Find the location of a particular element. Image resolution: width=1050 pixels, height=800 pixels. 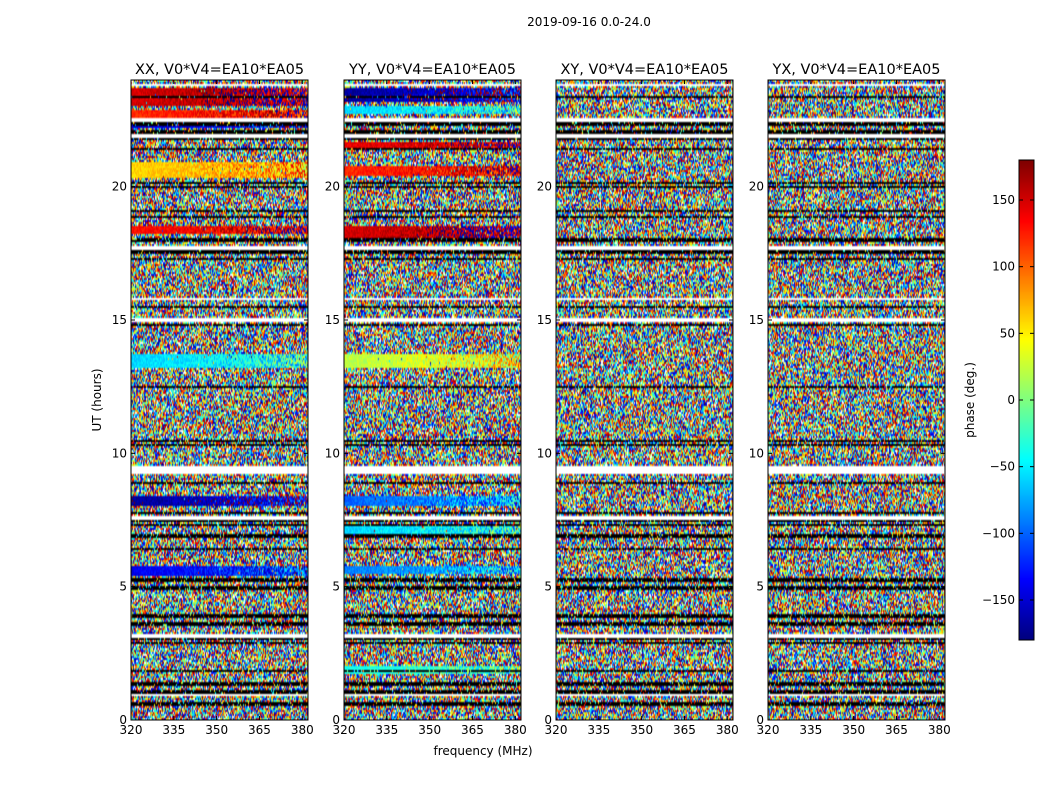

colorbar: 150 100 50 0 −50 −100 −150 is located at coordinates (1008, 400).